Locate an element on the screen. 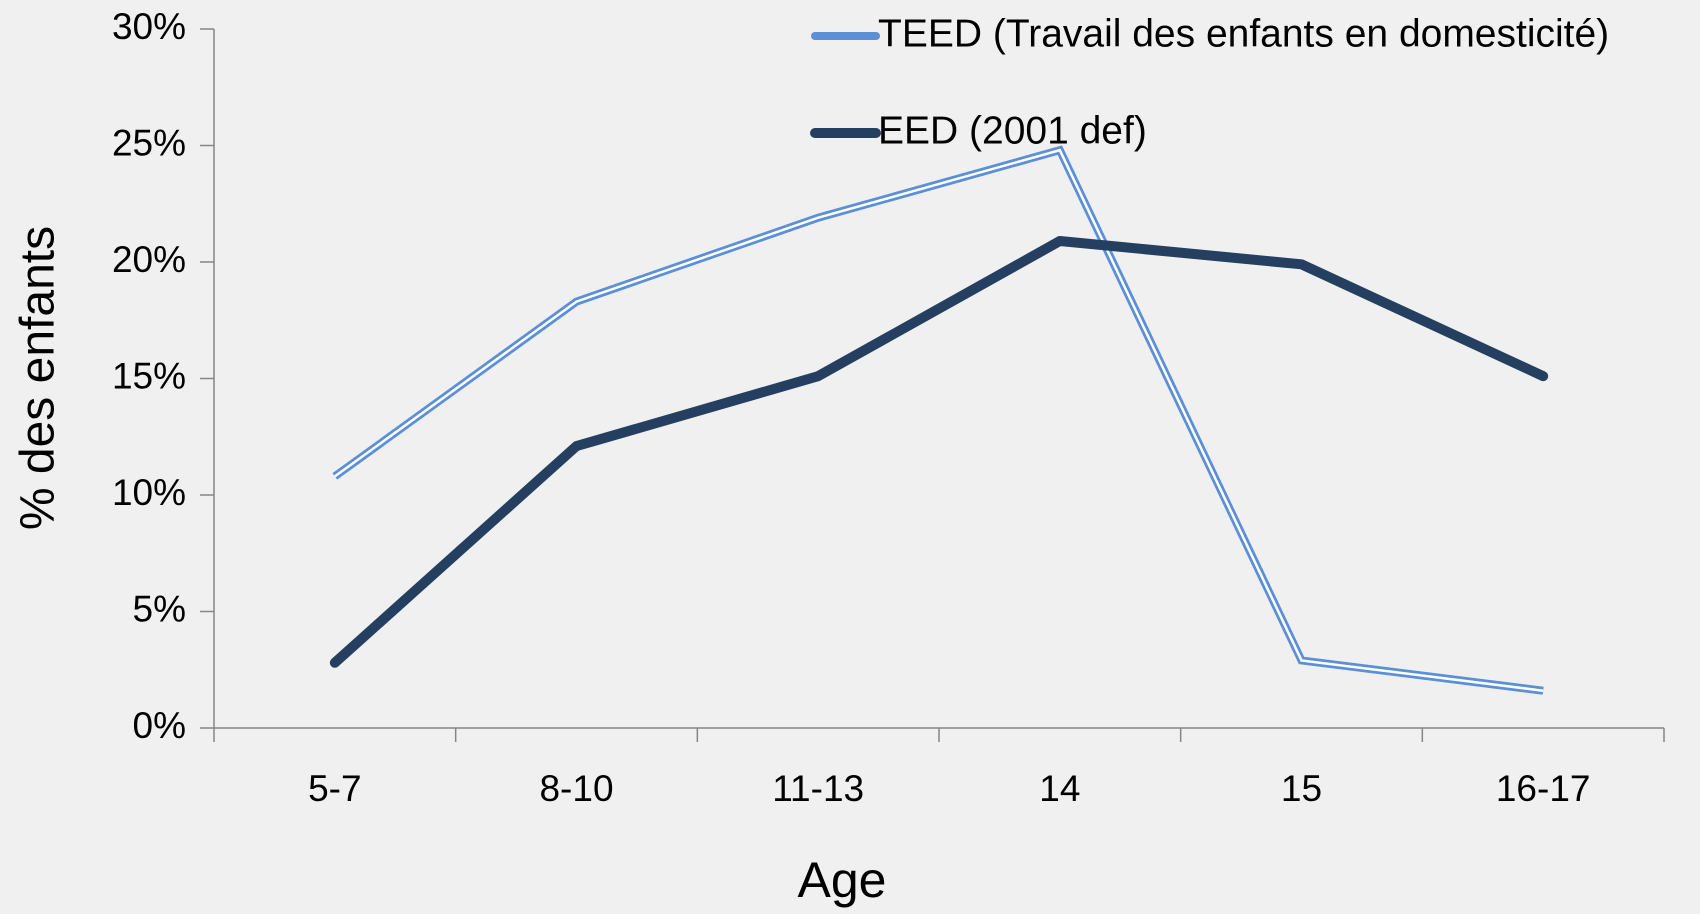  y-tick-label: 20% is located at coordinates (149, 259).